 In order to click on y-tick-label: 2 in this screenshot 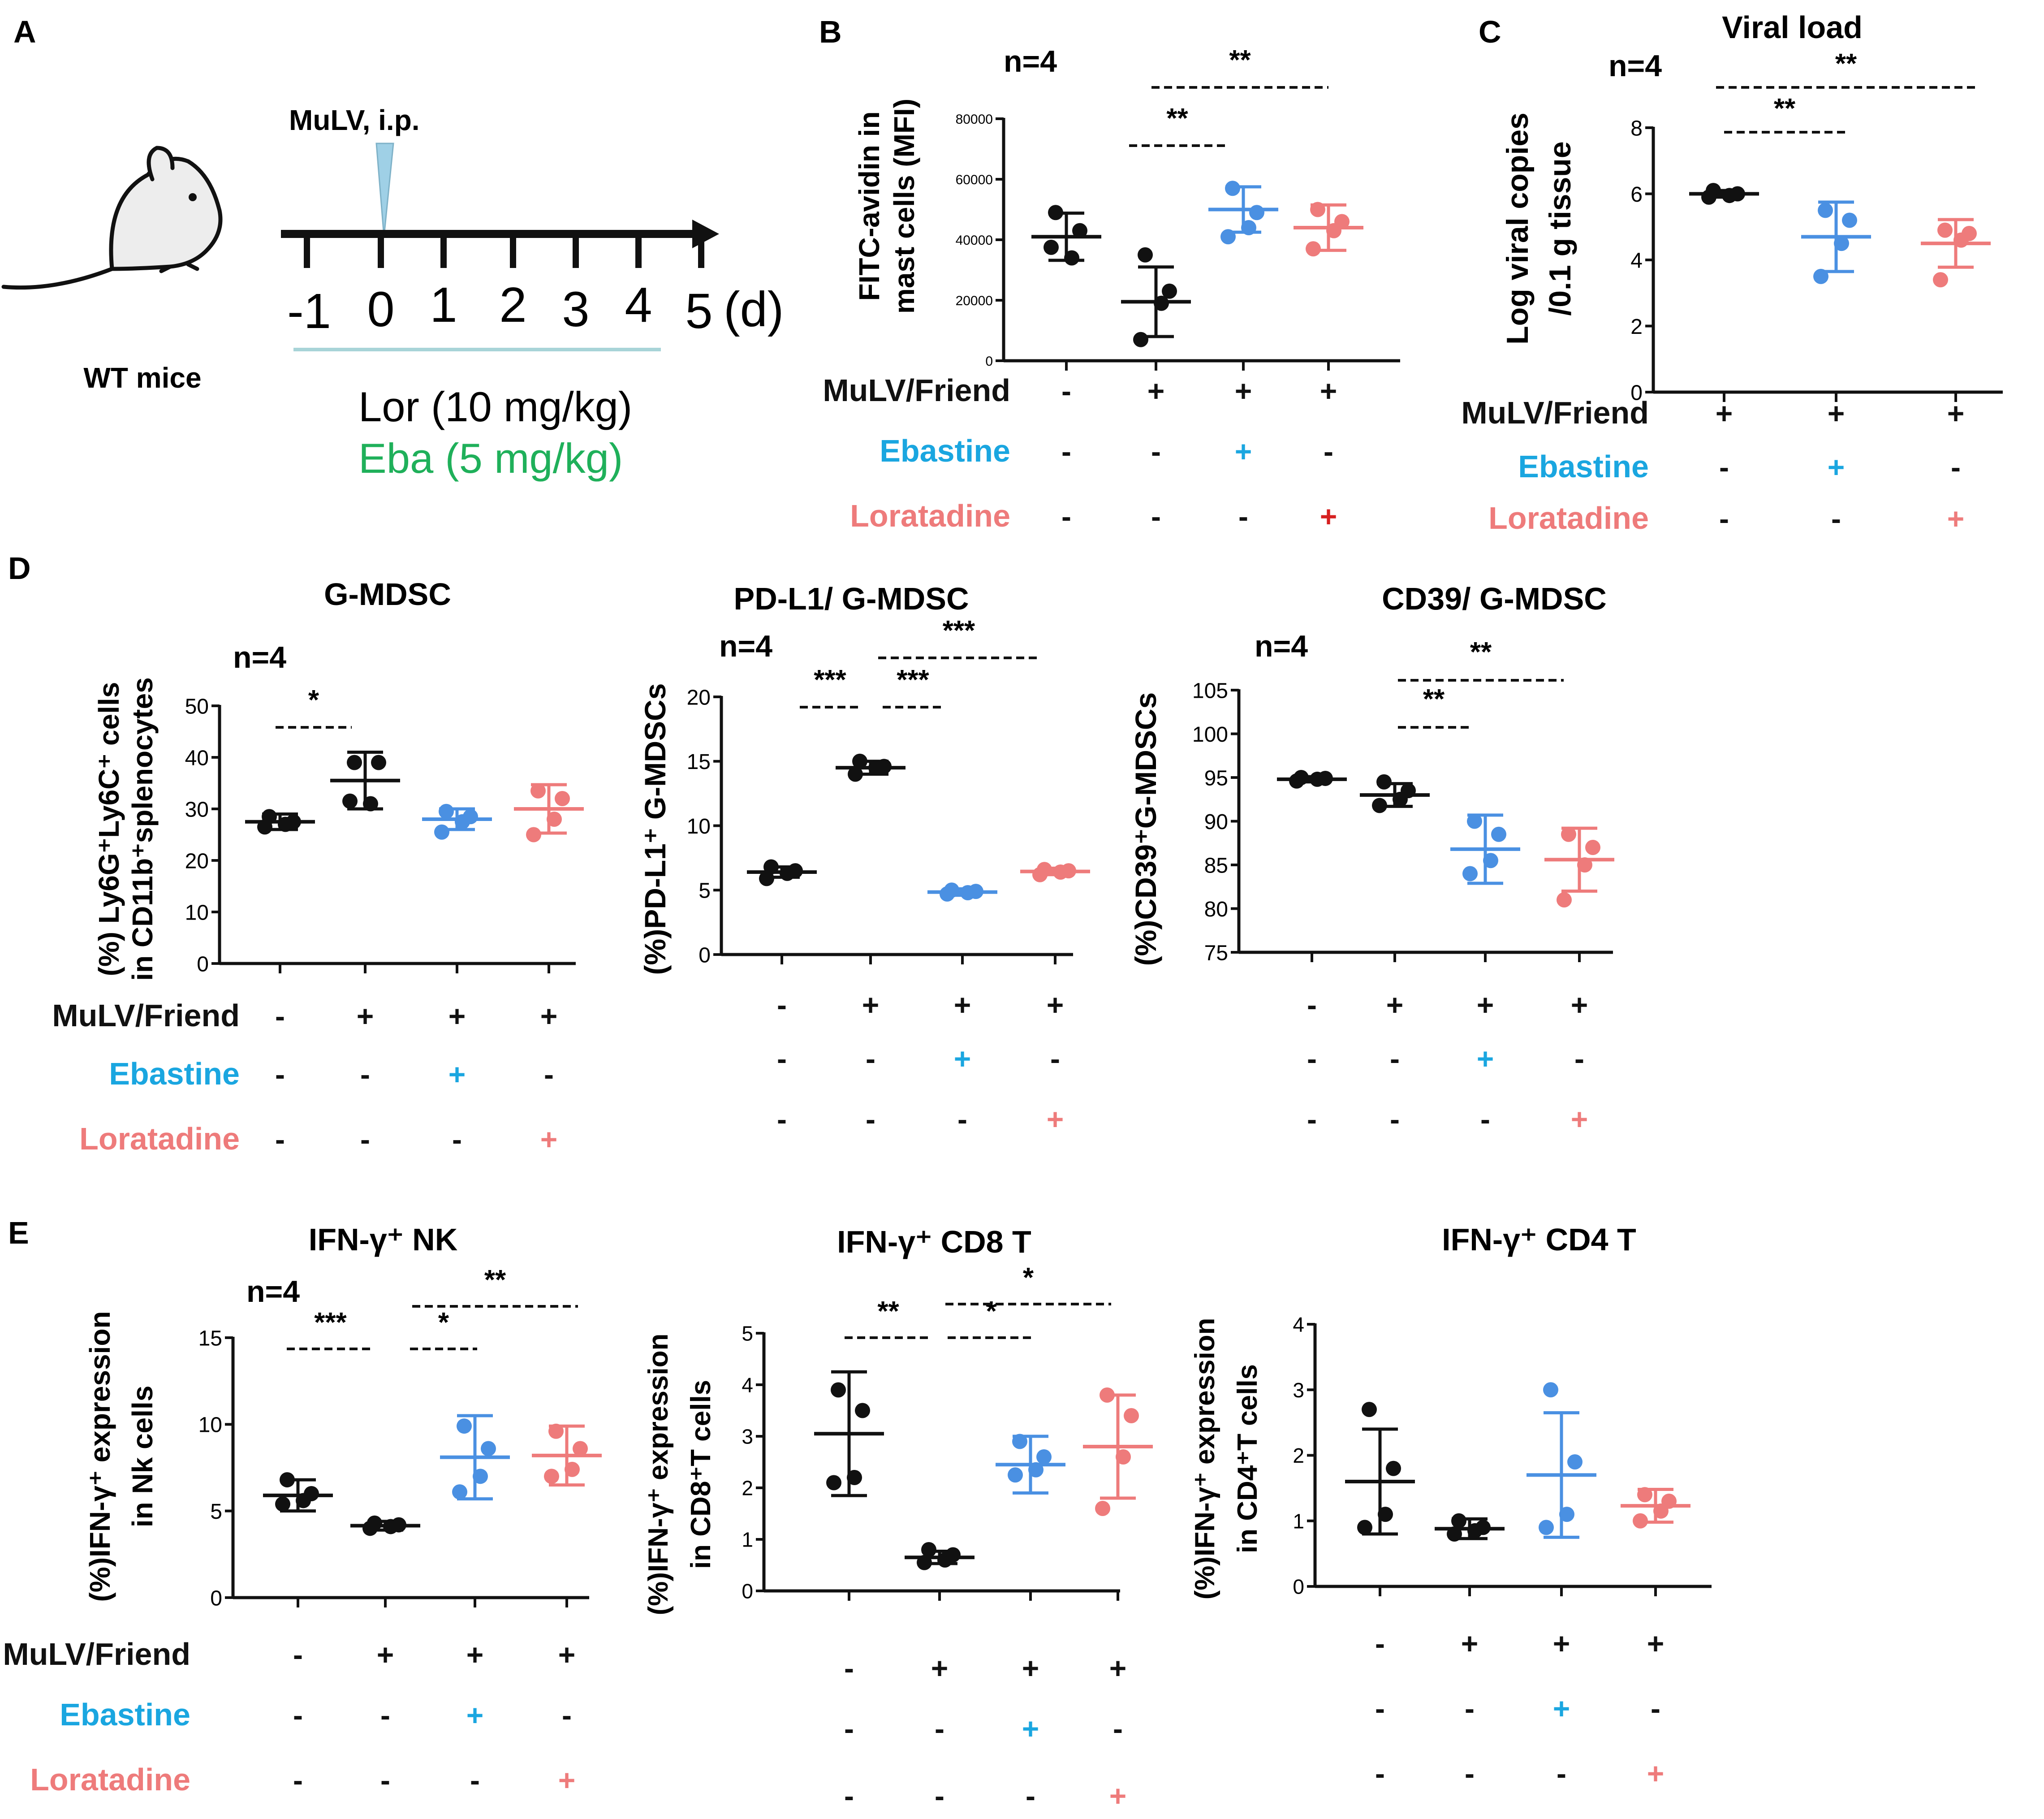, I will do `click(747, 1488)`.